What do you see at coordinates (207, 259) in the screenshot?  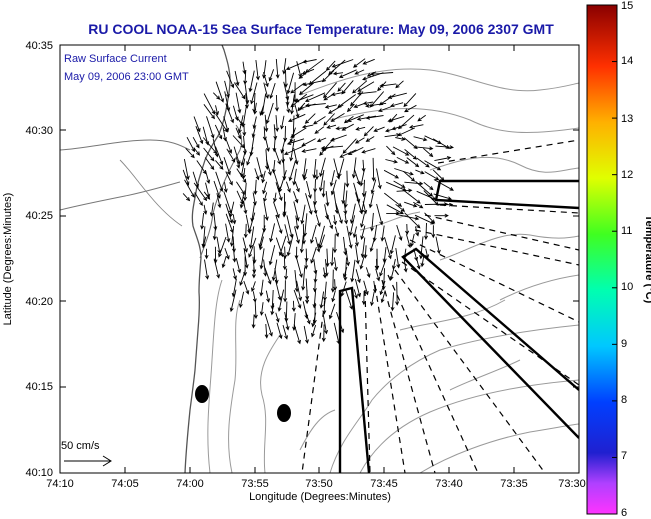 I see `coastline` at bounding box center [207, 259].